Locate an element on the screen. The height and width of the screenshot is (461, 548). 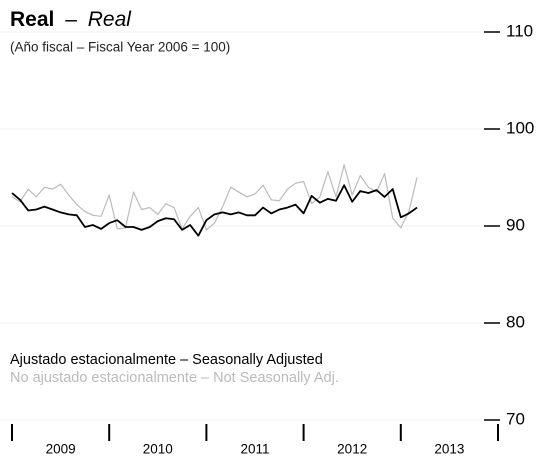
title-sep: – is located at coordinates (71, 19).